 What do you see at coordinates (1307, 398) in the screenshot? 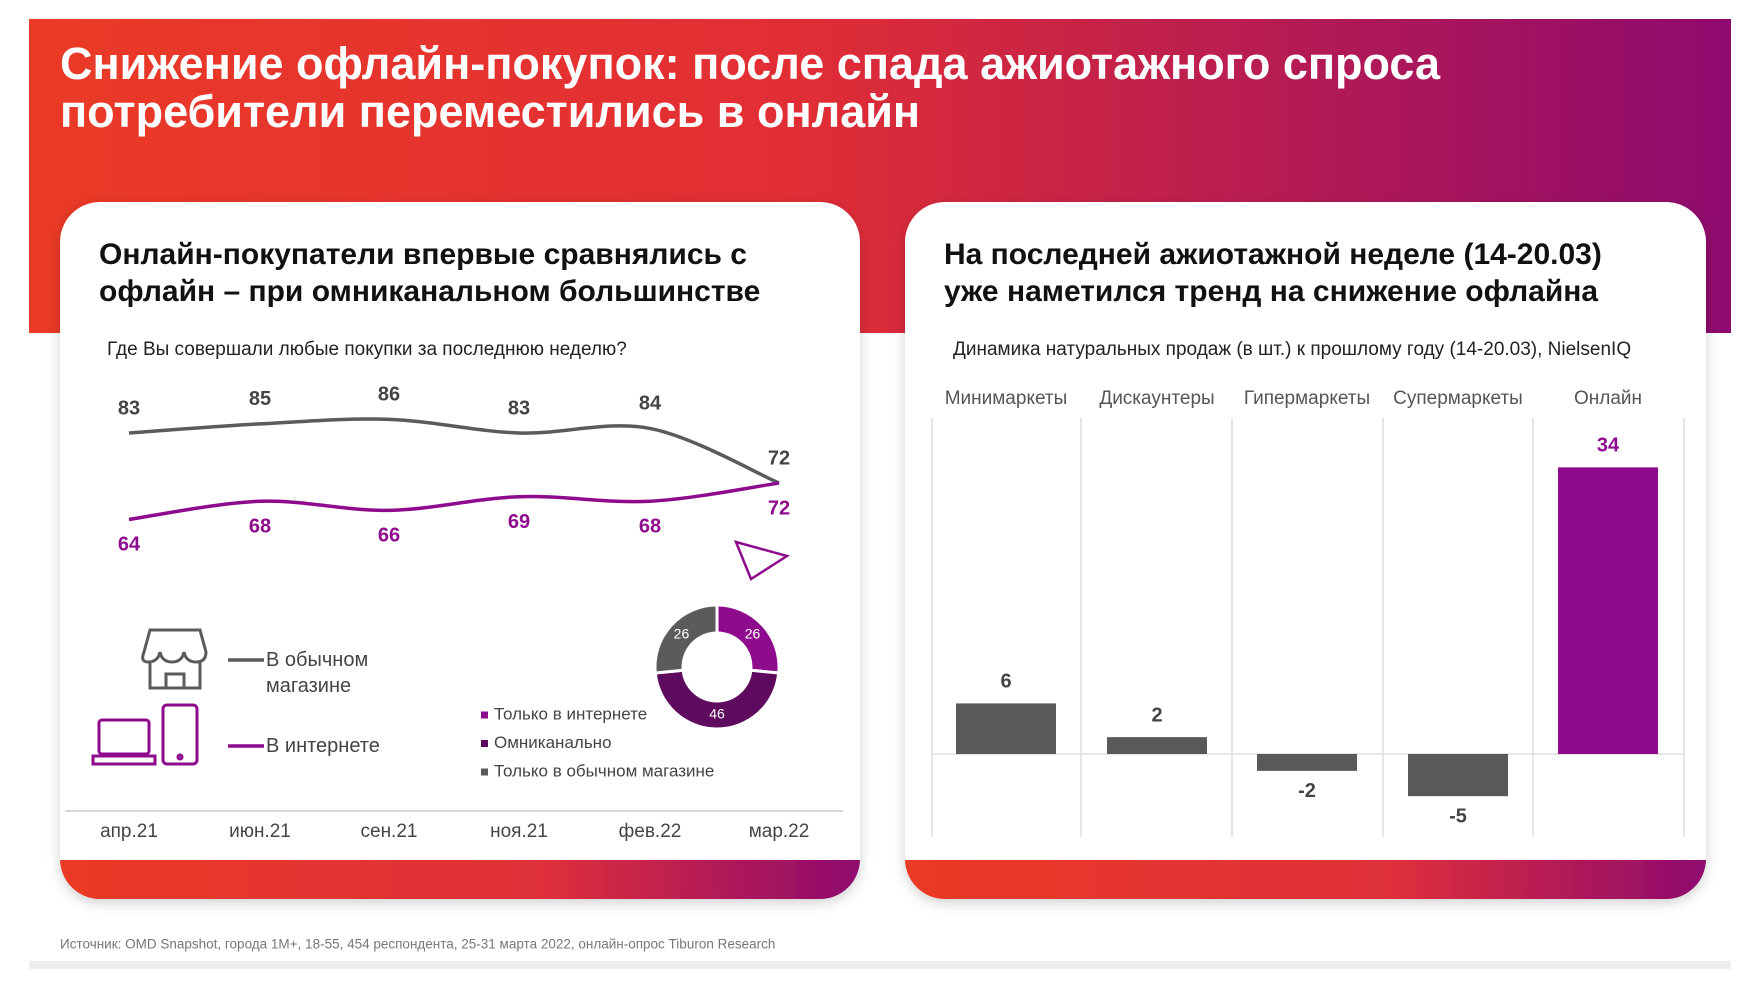
I see `x-tick-label: Гипермаркеты` at bounding box center [1307, 398].